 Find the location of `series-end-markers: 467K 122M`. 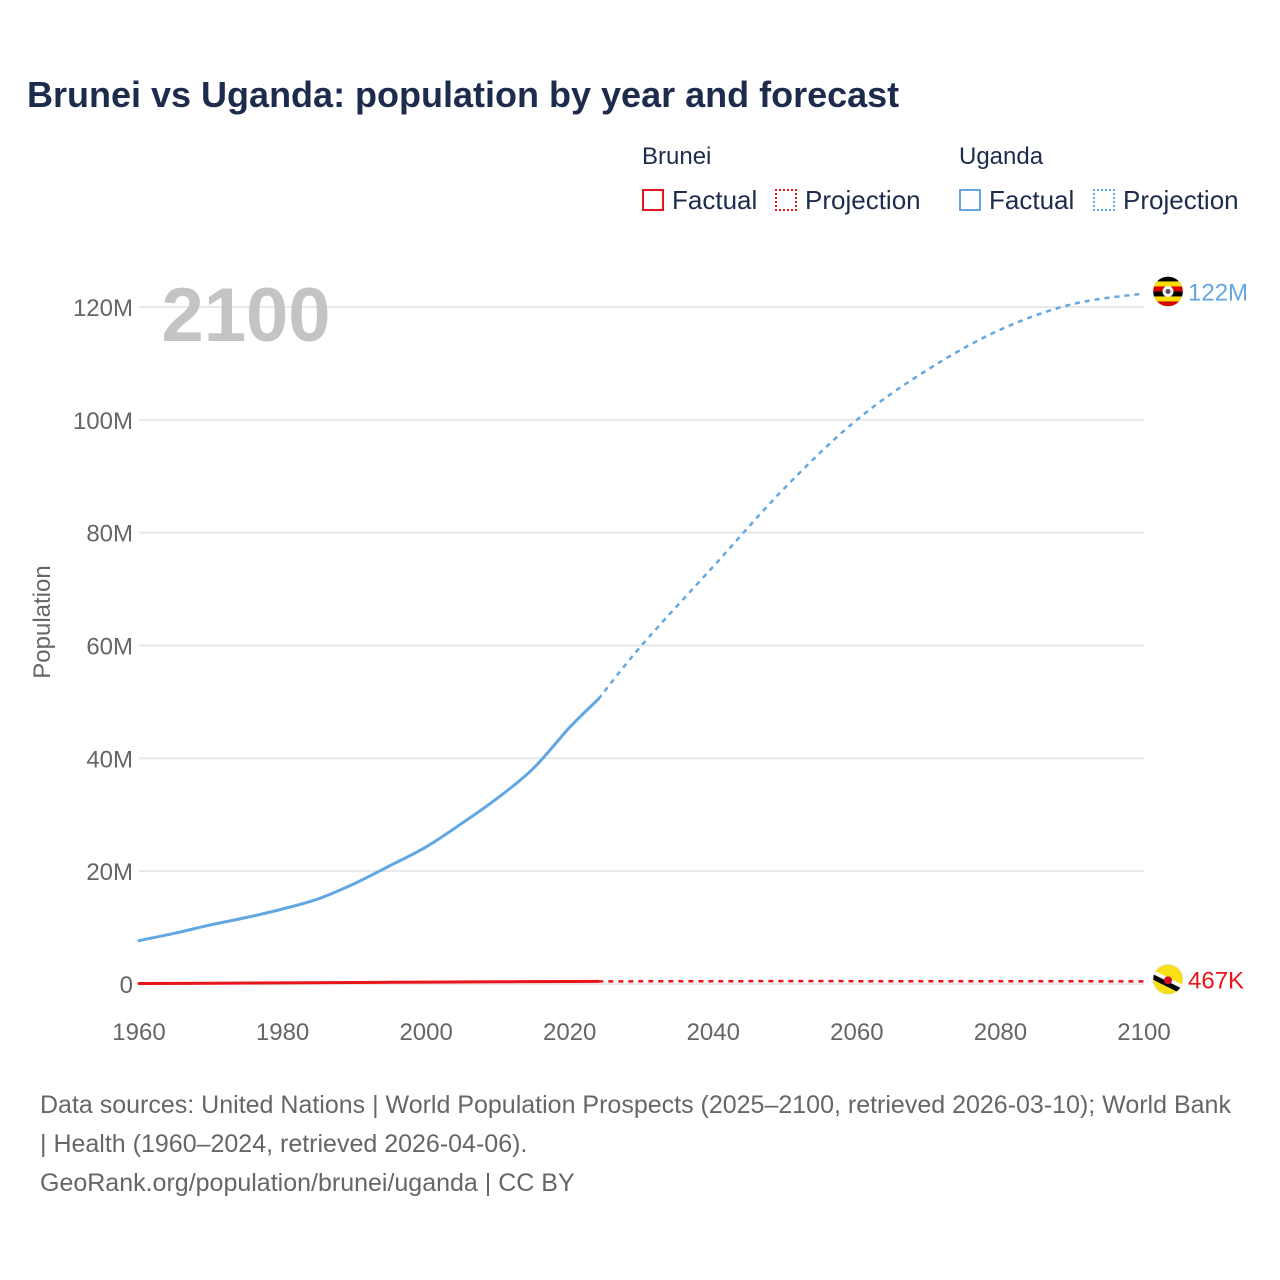

series-end-markers: 467K 122M is located at coordinates (1200, 635).